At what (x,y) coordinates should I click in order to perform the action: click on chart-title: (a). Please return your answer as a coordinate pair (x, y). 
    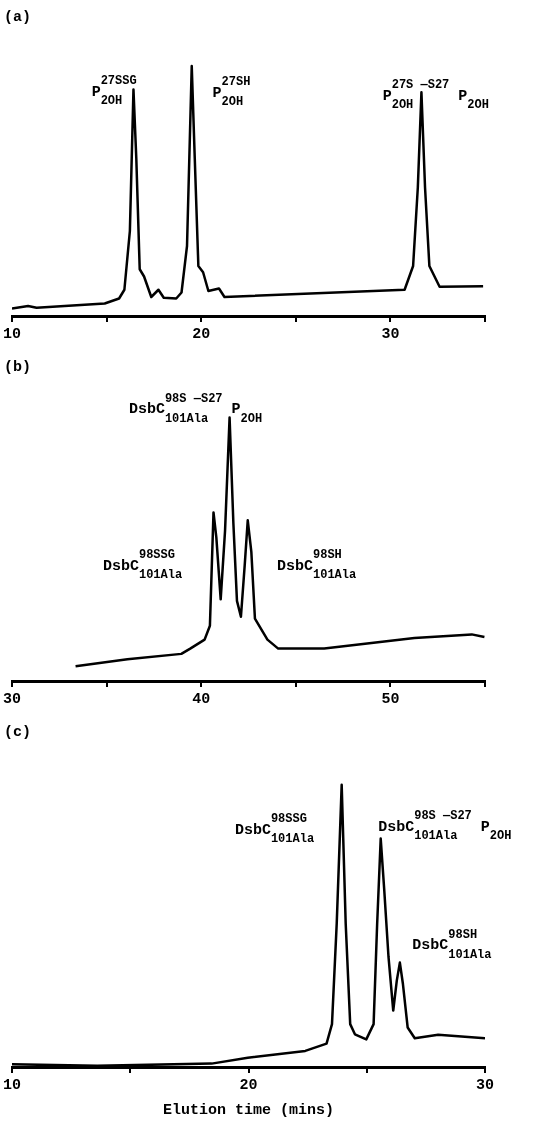
    Looking at the image, I should click on (18, 17).